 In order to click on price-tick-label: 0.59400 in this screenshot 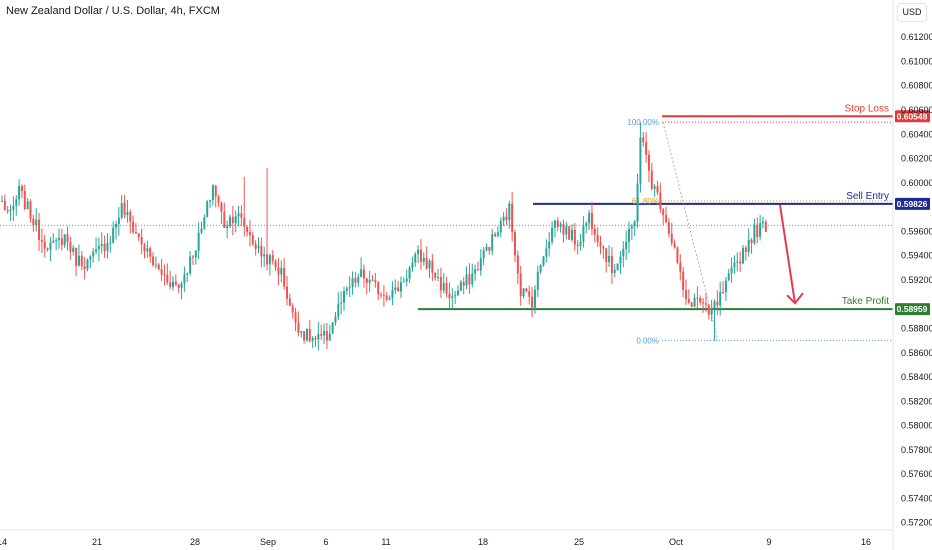, I will do `click(916, 256)`.